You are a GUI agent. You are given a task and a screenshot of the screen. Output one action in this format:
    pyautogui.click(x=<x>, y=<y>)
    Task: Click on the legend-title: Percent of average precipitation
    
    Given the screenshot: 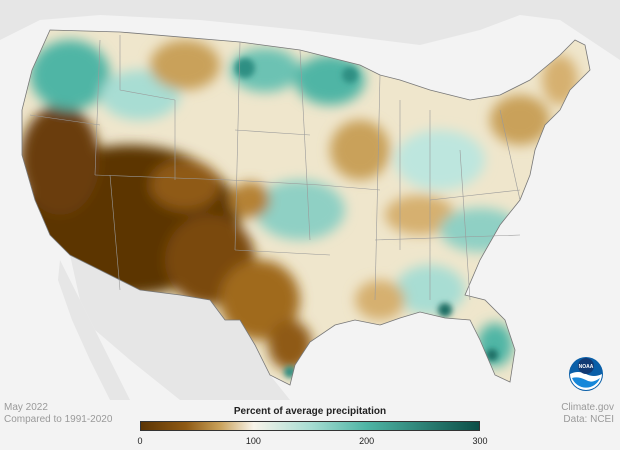 What is the action you would take?
    pyautogui.click(x=310, y=411)
    